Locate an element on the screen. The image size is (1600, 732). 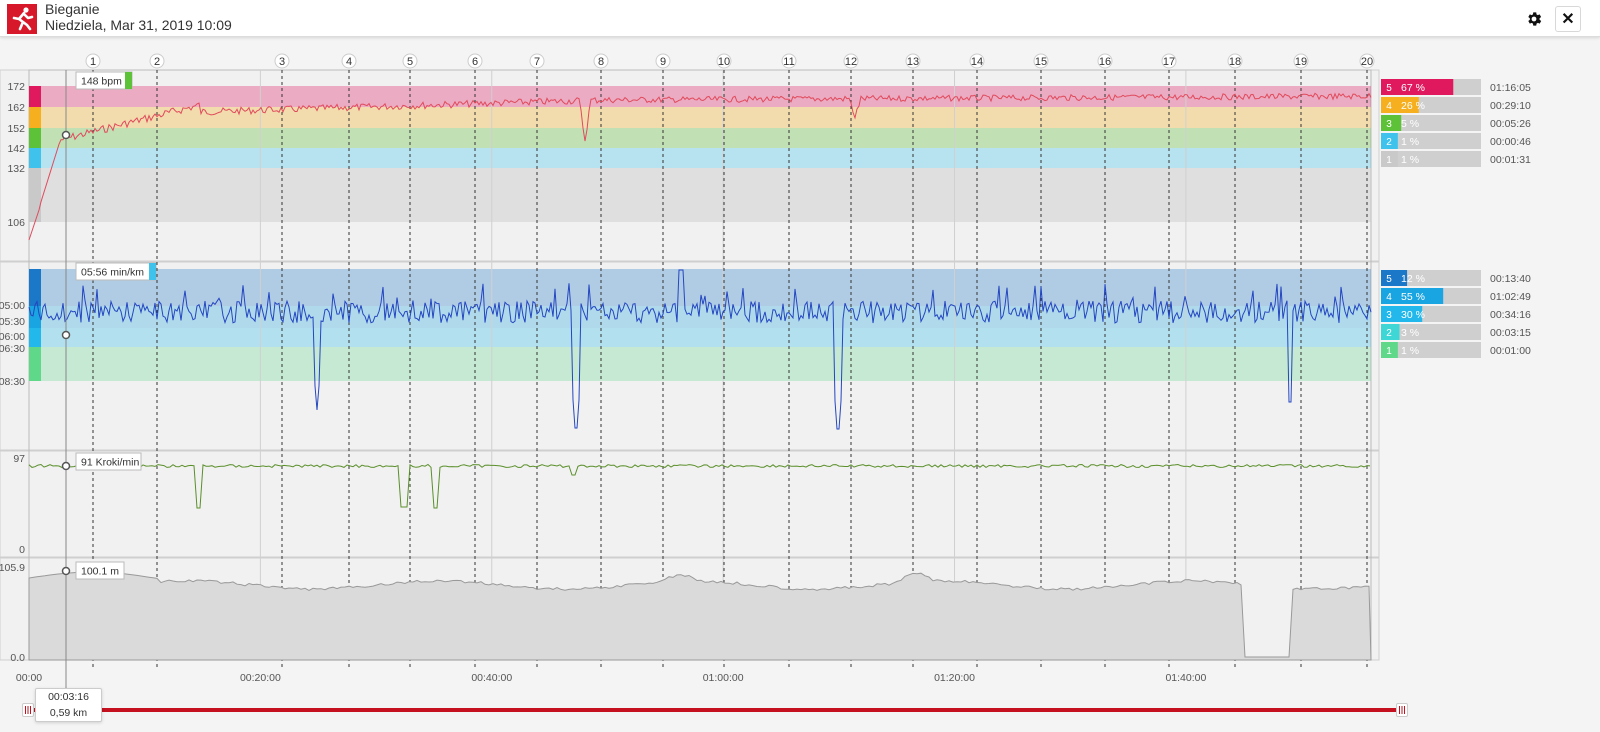
gear-icon is located at coordinates (1535, 19).